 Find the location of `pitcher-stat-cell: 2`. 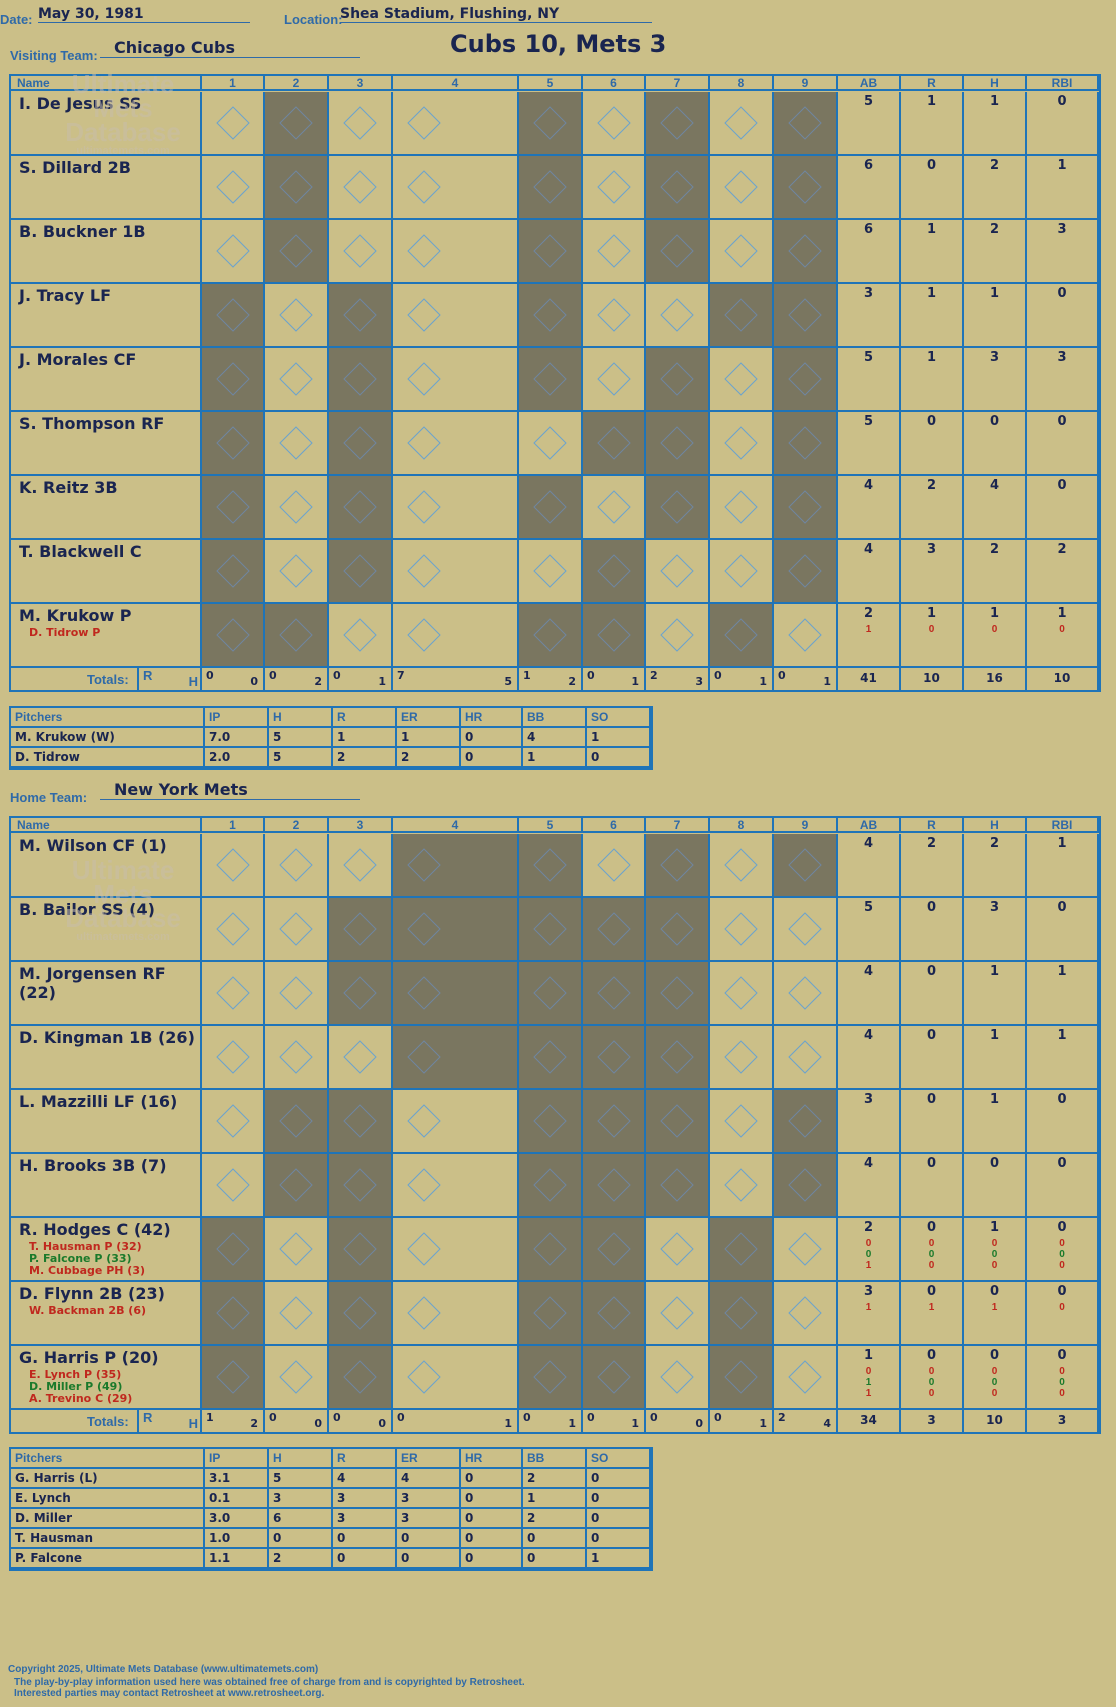

pitcher-stat-cell: 2 is located at coordinates (555, 1479).